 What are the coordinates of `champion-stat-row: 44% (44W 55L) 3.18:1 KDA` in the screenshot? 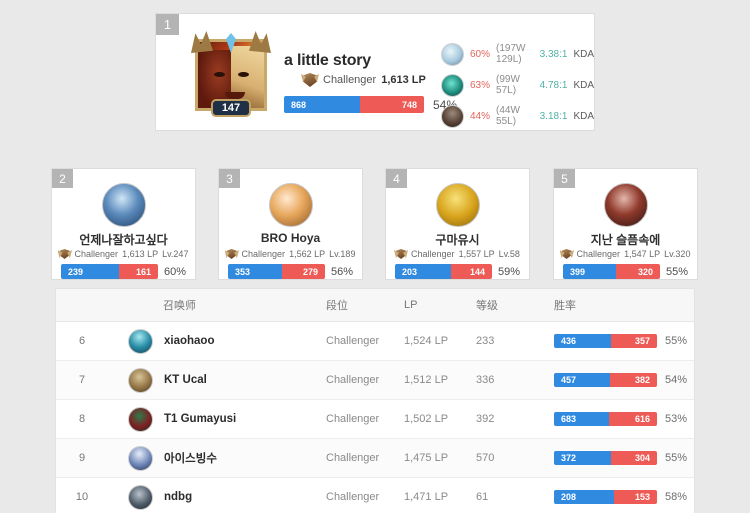 It's located at (517, 116).